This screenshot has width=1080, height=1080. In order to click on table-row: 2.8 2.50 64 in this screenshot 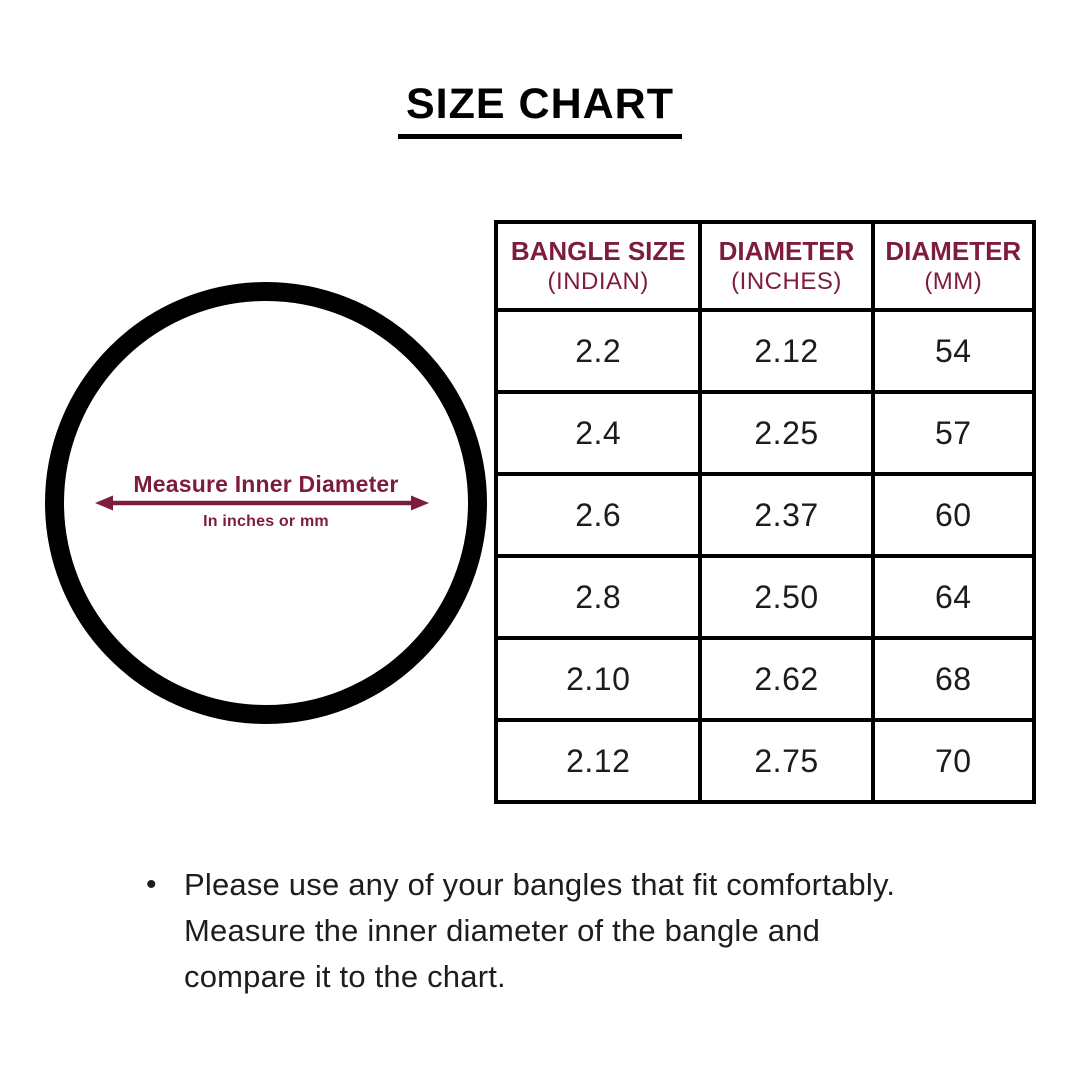, I will do `click(765, 597)`.